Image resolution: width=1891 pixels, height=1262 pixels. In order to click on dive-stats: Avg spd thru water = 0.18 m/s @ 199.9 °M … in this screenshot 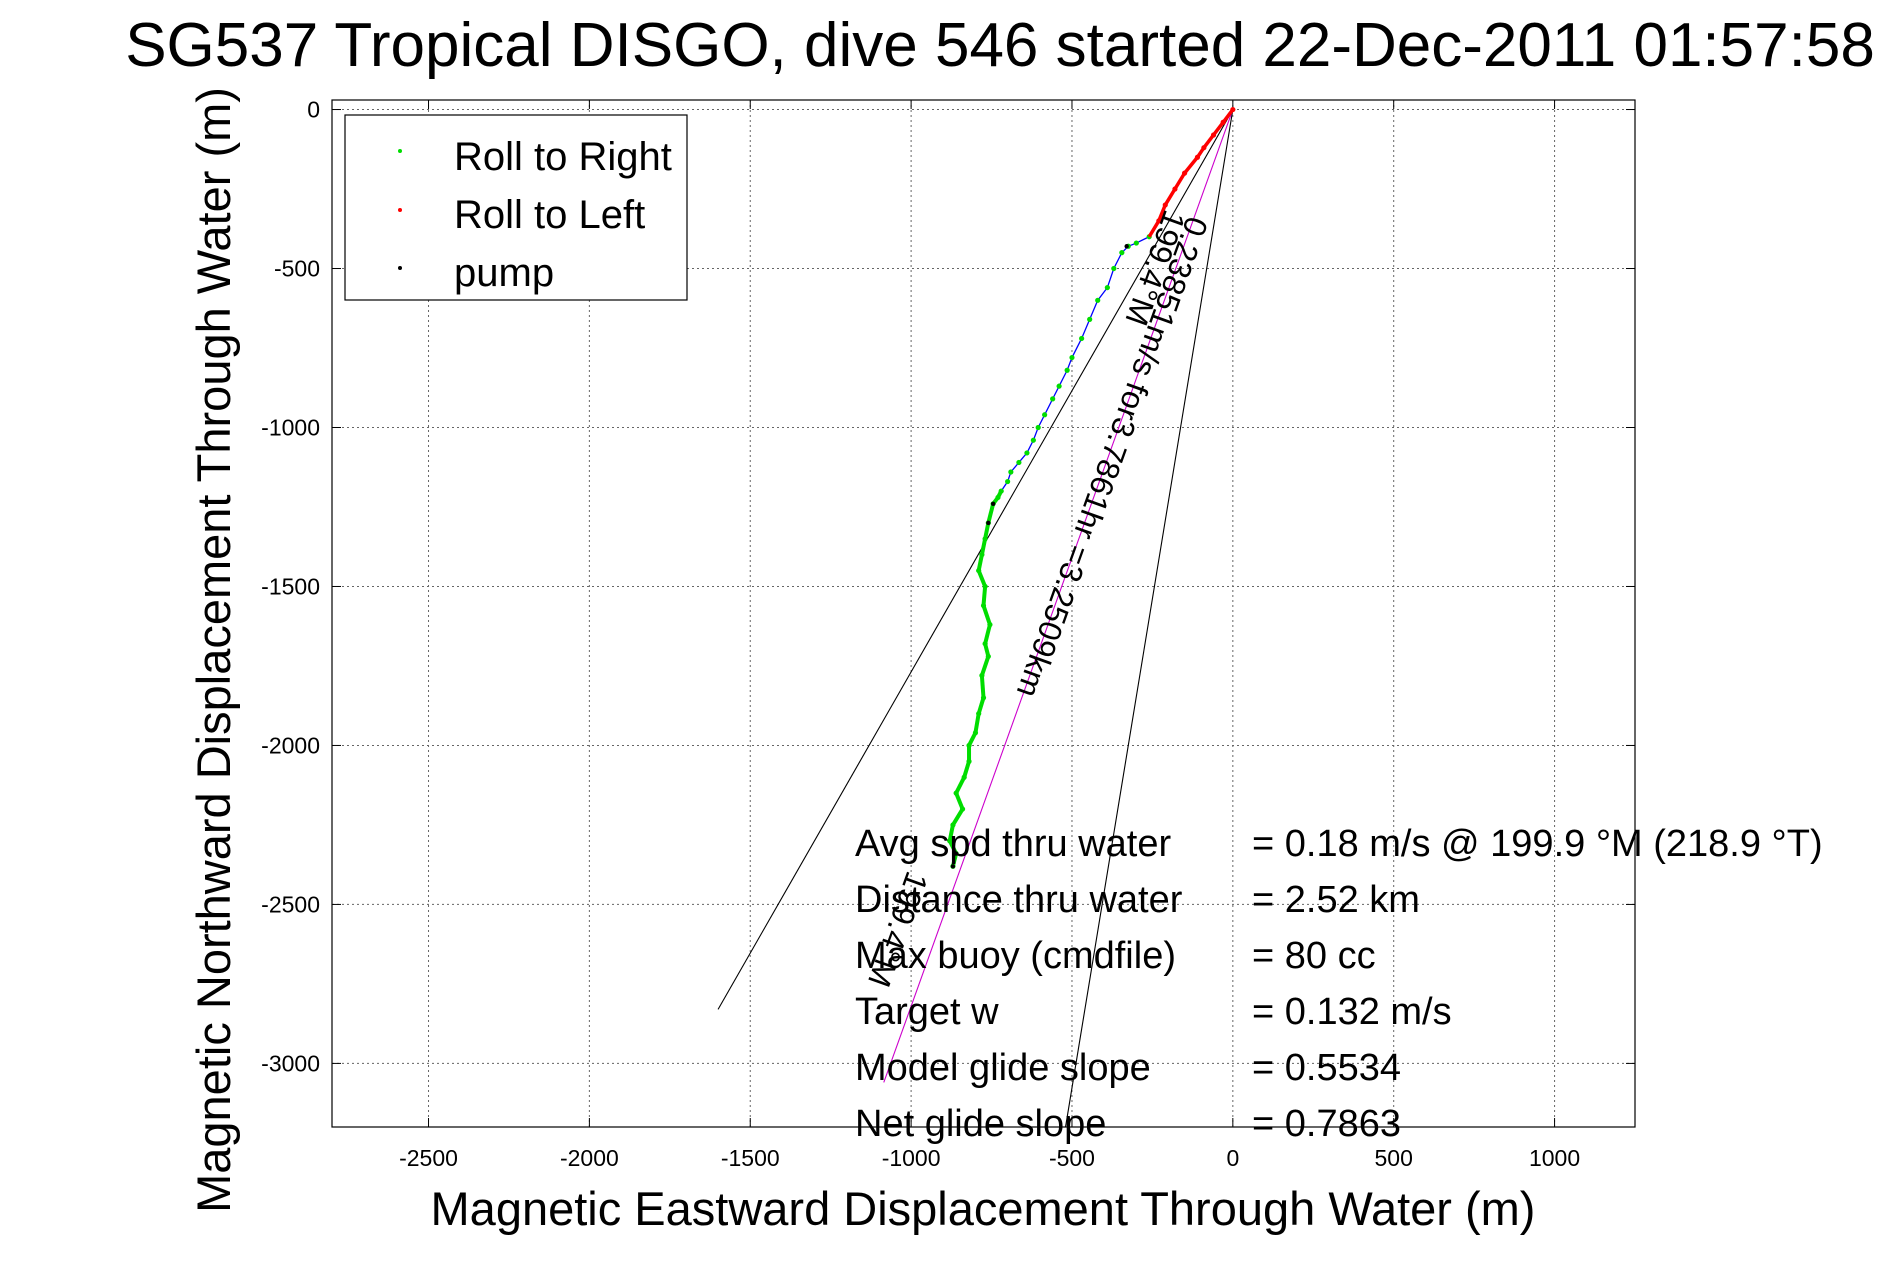, I will do `click(1339, 984)`.